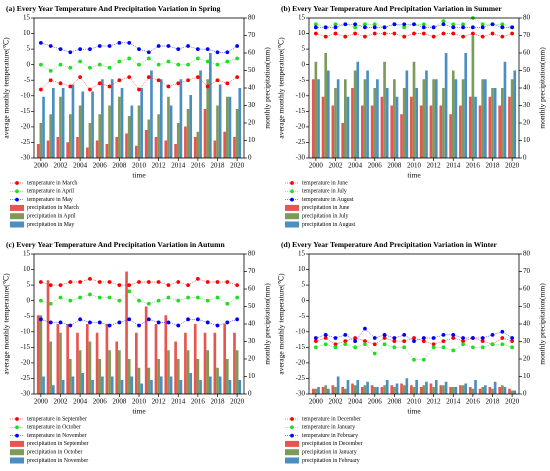  What do you see at coordinates (434, 402) in the screenshot?
I see `x-tick-label: 2012` at bounding box center [434, 402].